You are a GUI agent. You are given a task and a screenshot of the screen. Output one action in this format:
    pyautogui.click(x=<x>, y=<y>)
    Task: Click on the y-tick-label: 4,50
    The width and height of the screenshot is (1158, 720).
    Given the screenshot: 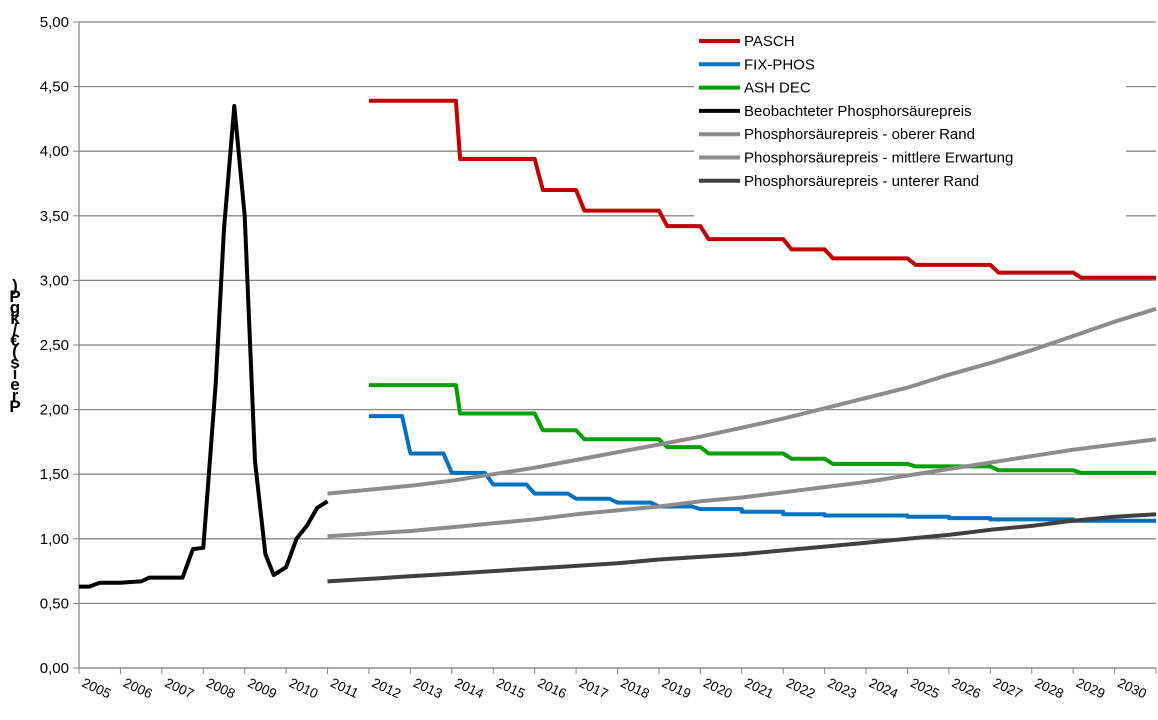 What is the action you would take?
    pyautogui.click(x=54, y=87)
    